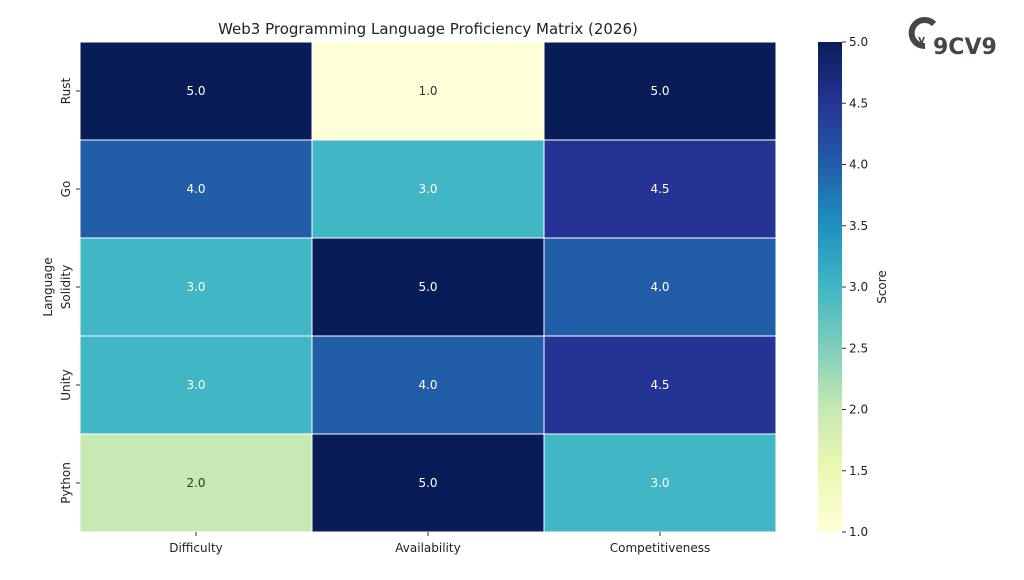 This screenshot has height=580, width=1024. What do you see at coordinates (66, 189) in the screenshot?
I see `y-tick-label: Go` at bounding box center [66, 189].